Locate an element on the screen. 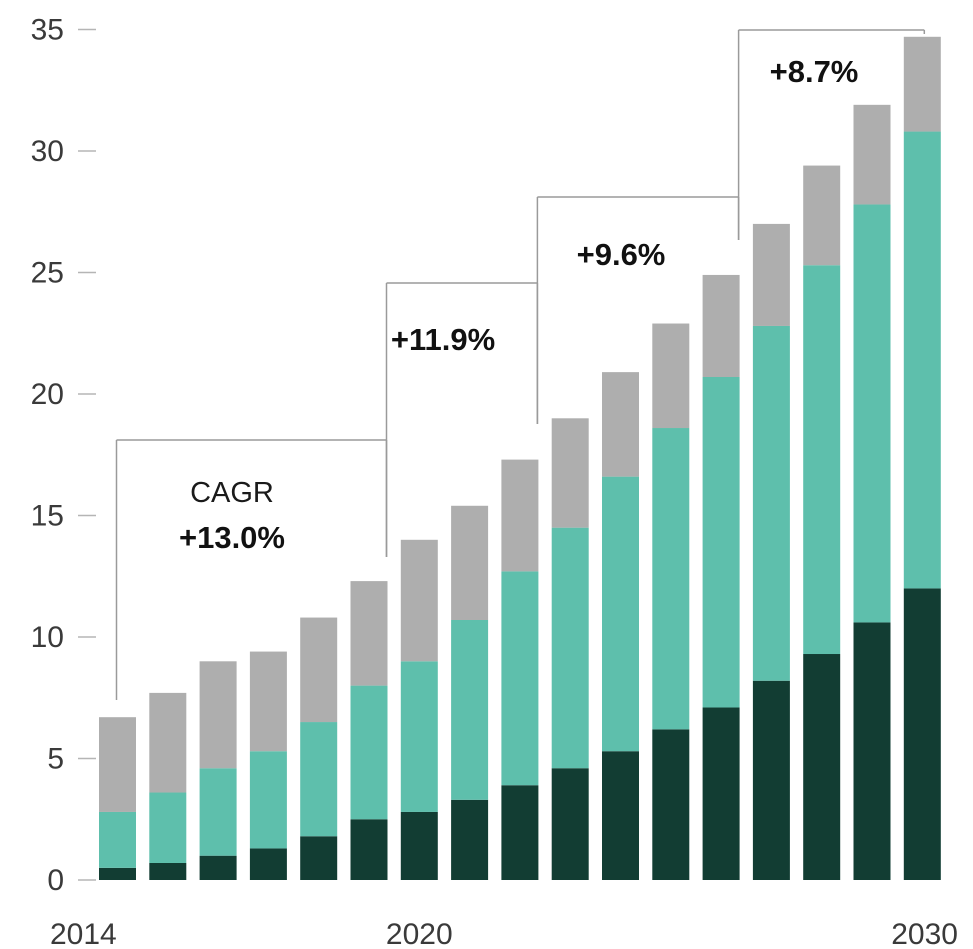  y-tick-label: 30 is located at coordinates (47, 151).